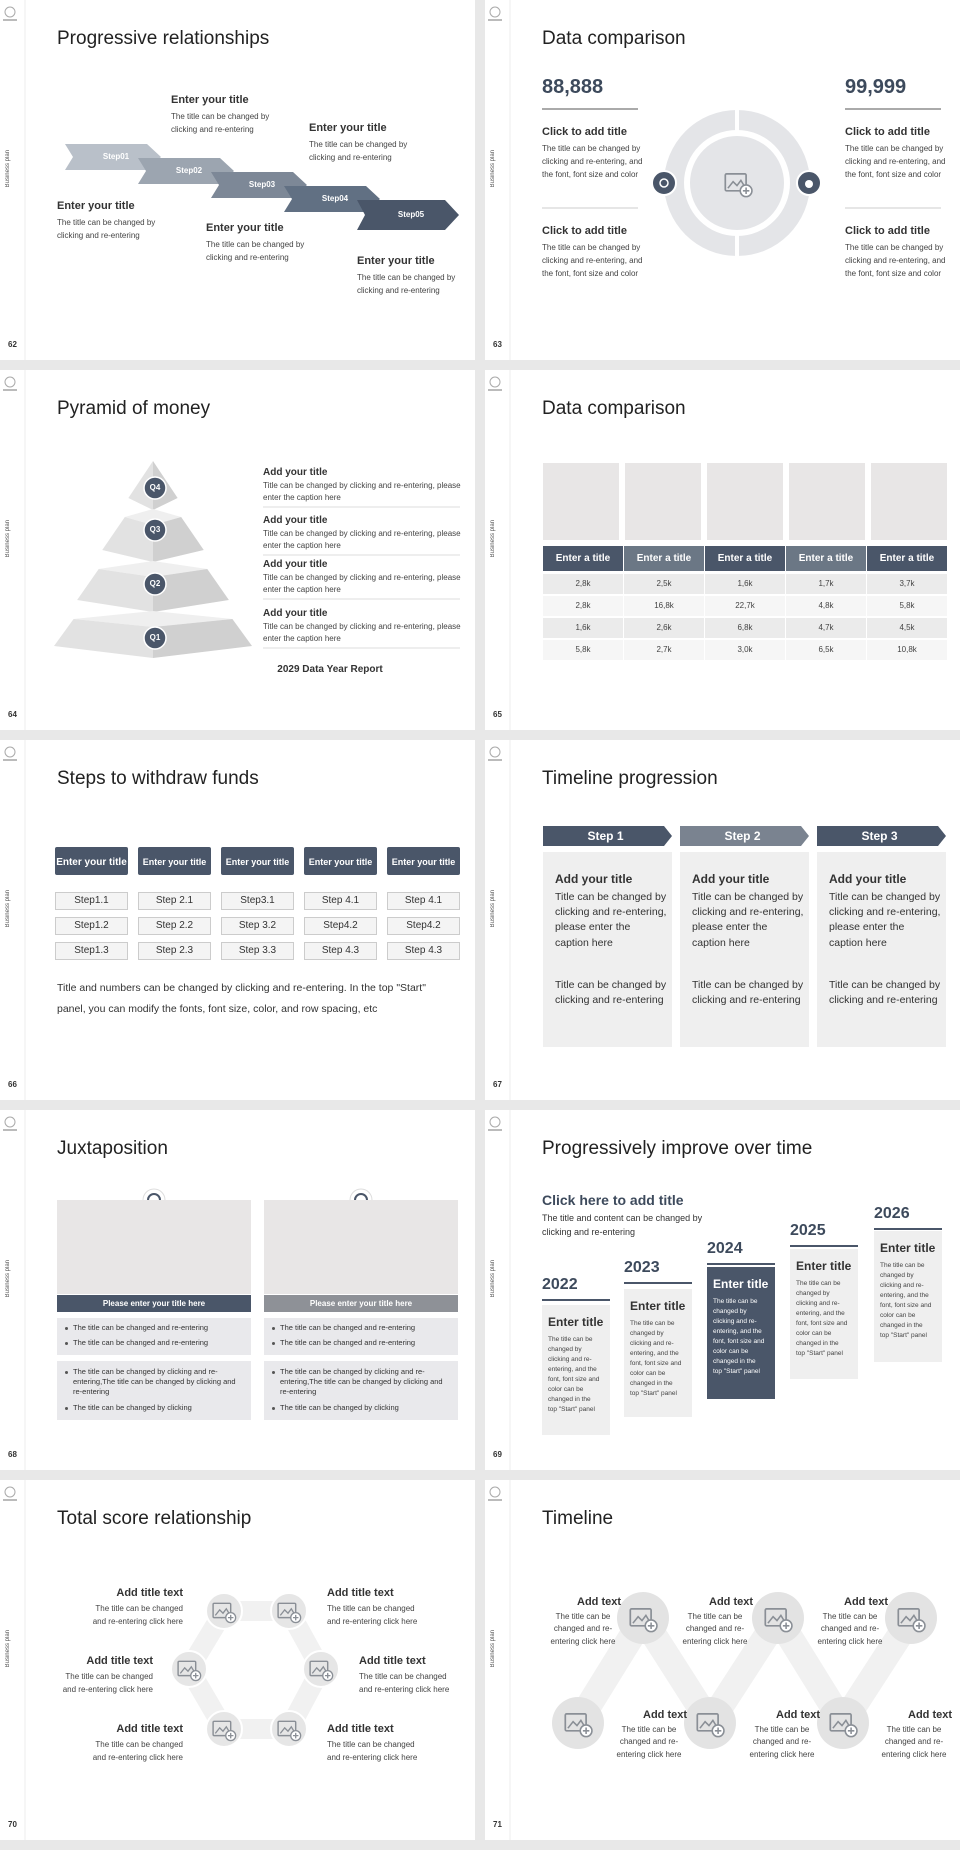 This screenshot has width=960, height=1850. What do you see at coordinates (560, 1284) in the screenshot?
I see `year: 2022` at bounding box center [560, 1284].